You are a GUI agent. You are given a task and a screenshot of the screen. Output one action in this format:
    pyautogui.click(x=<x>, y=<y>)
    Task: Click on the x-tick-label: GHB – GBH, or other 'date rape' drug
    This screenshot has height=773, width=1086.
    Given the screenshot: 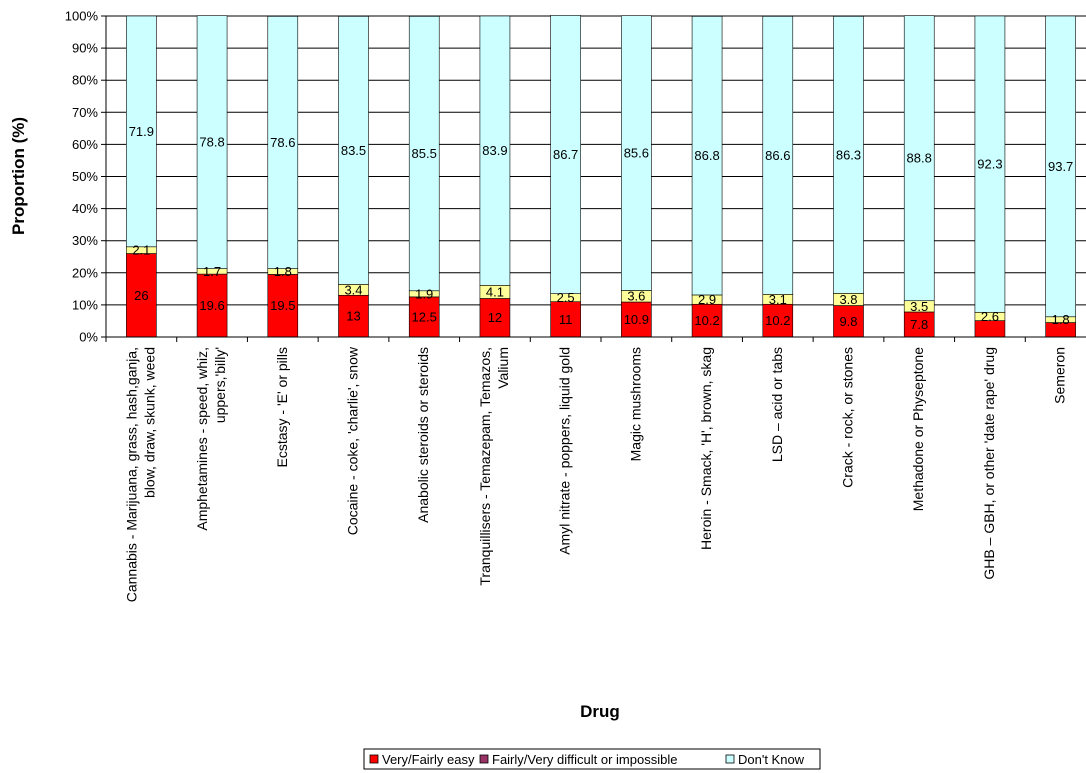 What is the action you would take?
    pyautogui.click(x=989, y=463)
    